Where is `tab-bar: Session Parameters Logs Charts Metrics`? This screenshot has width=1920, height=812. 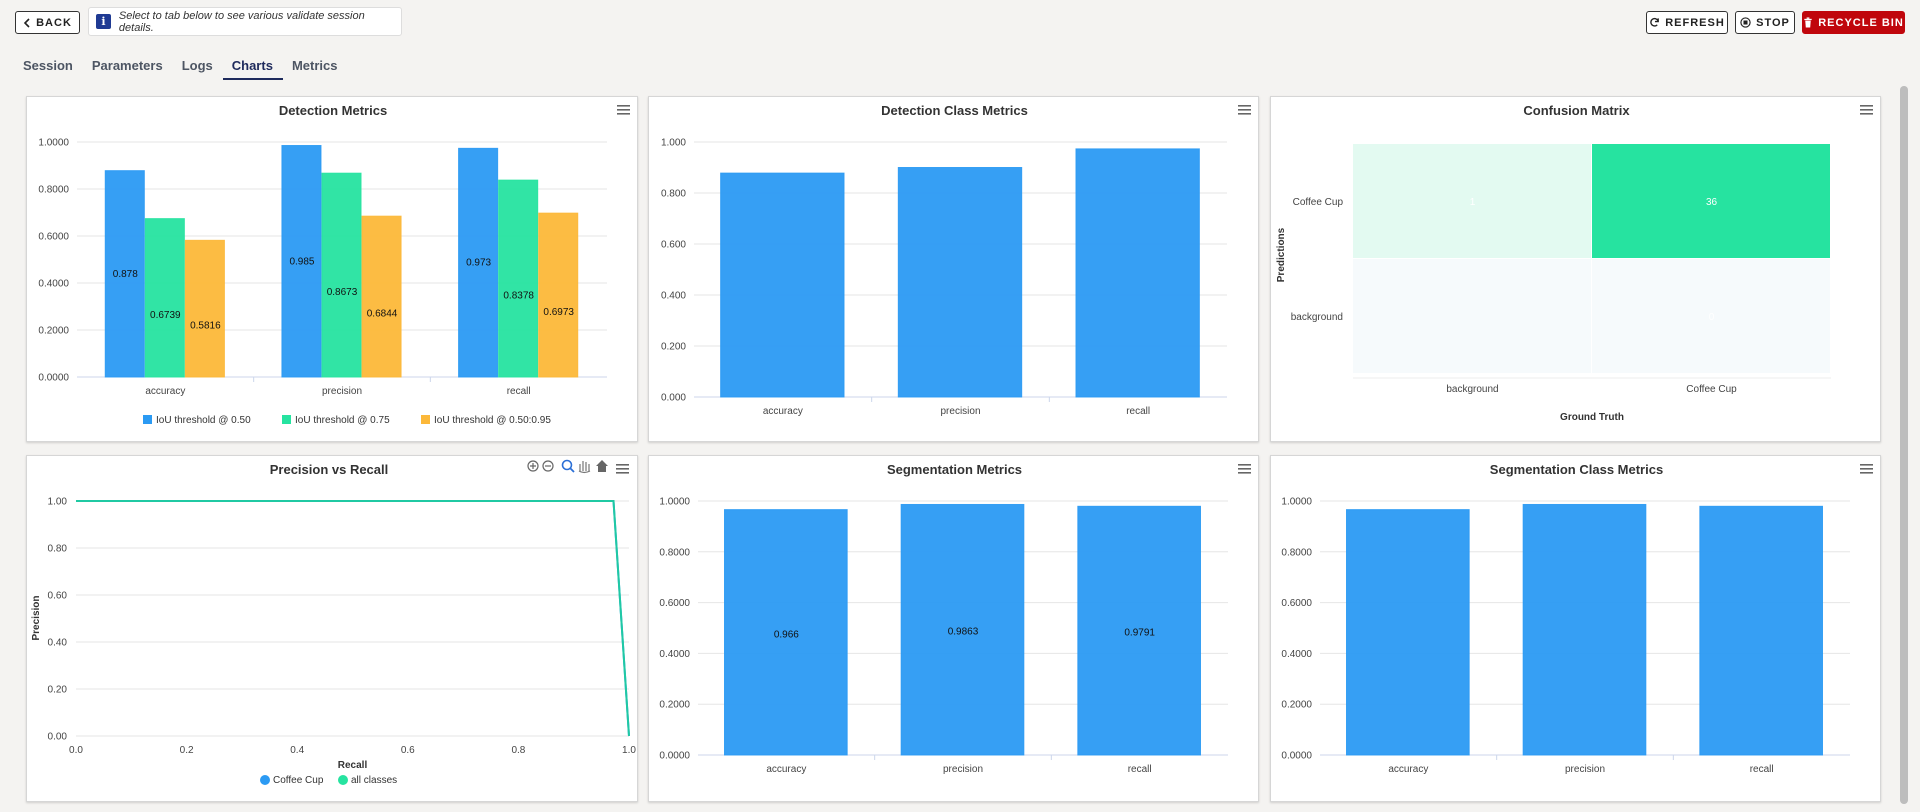 tab-bar: Session Parameters Logs Charts Metrics is located at coordinates (180, 68).